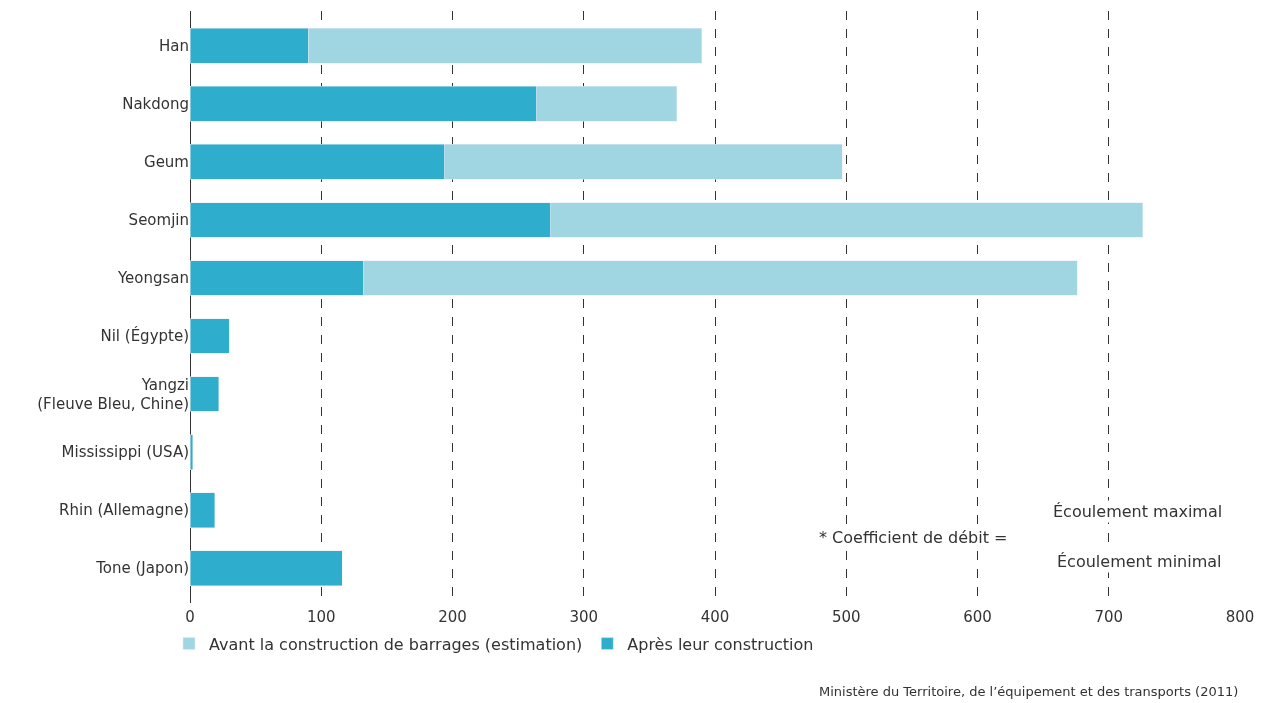 This screenshot has height=703, width=1270. I want to click on legend-label: Après leur construction, so click(720, 644).